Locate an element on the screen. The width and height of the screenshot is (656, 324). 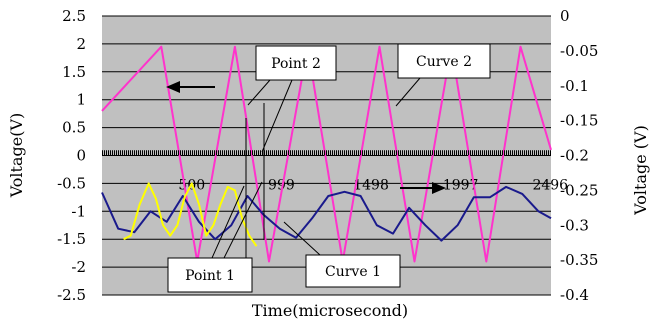
left-axis-arrow is located at coordinates (190, 87).